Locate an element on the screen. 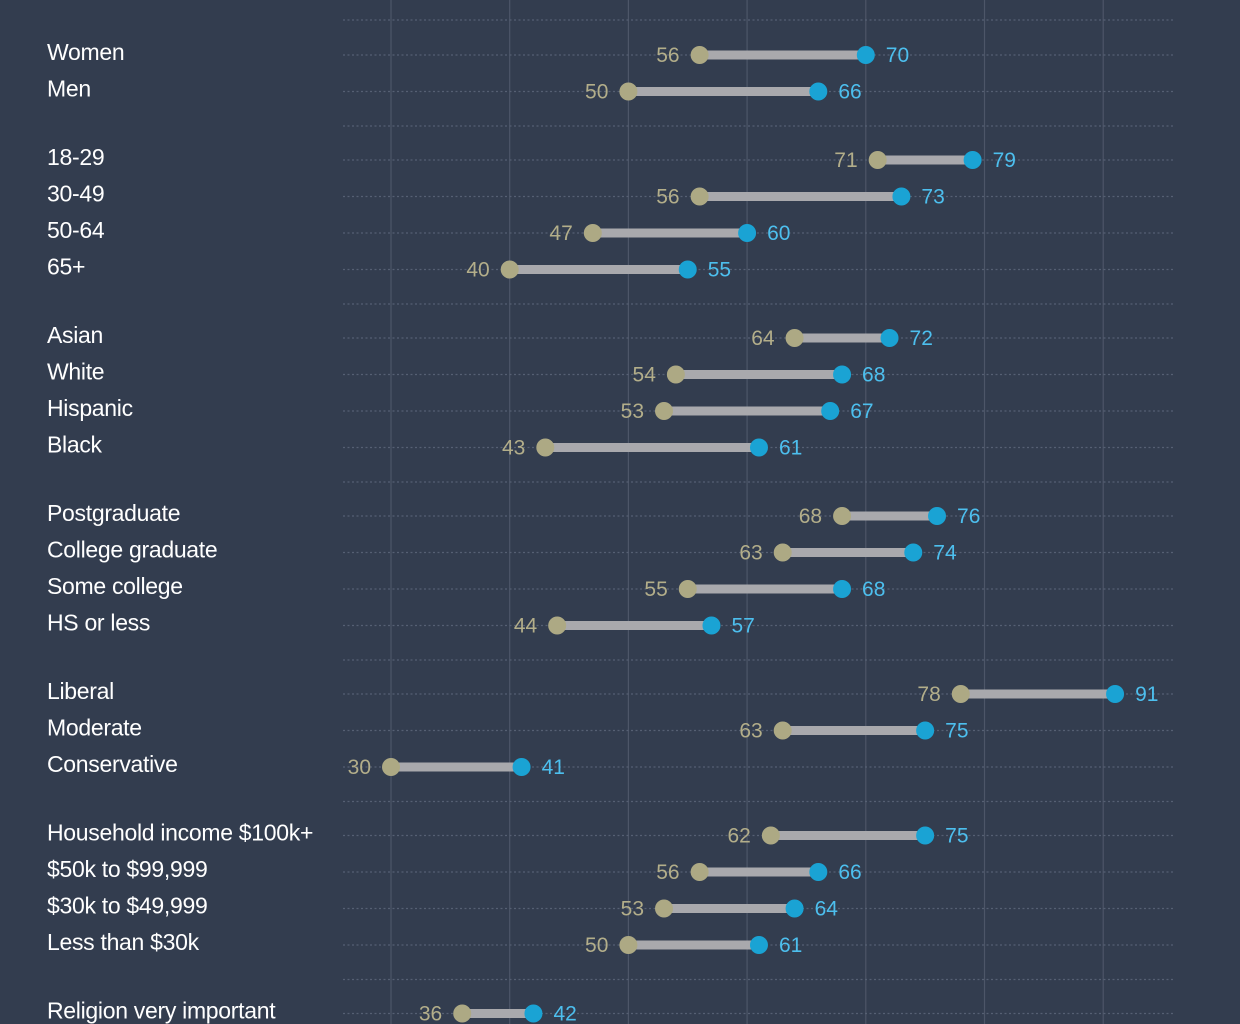  end-value-label: 57 is located at coordinates (742, 626).